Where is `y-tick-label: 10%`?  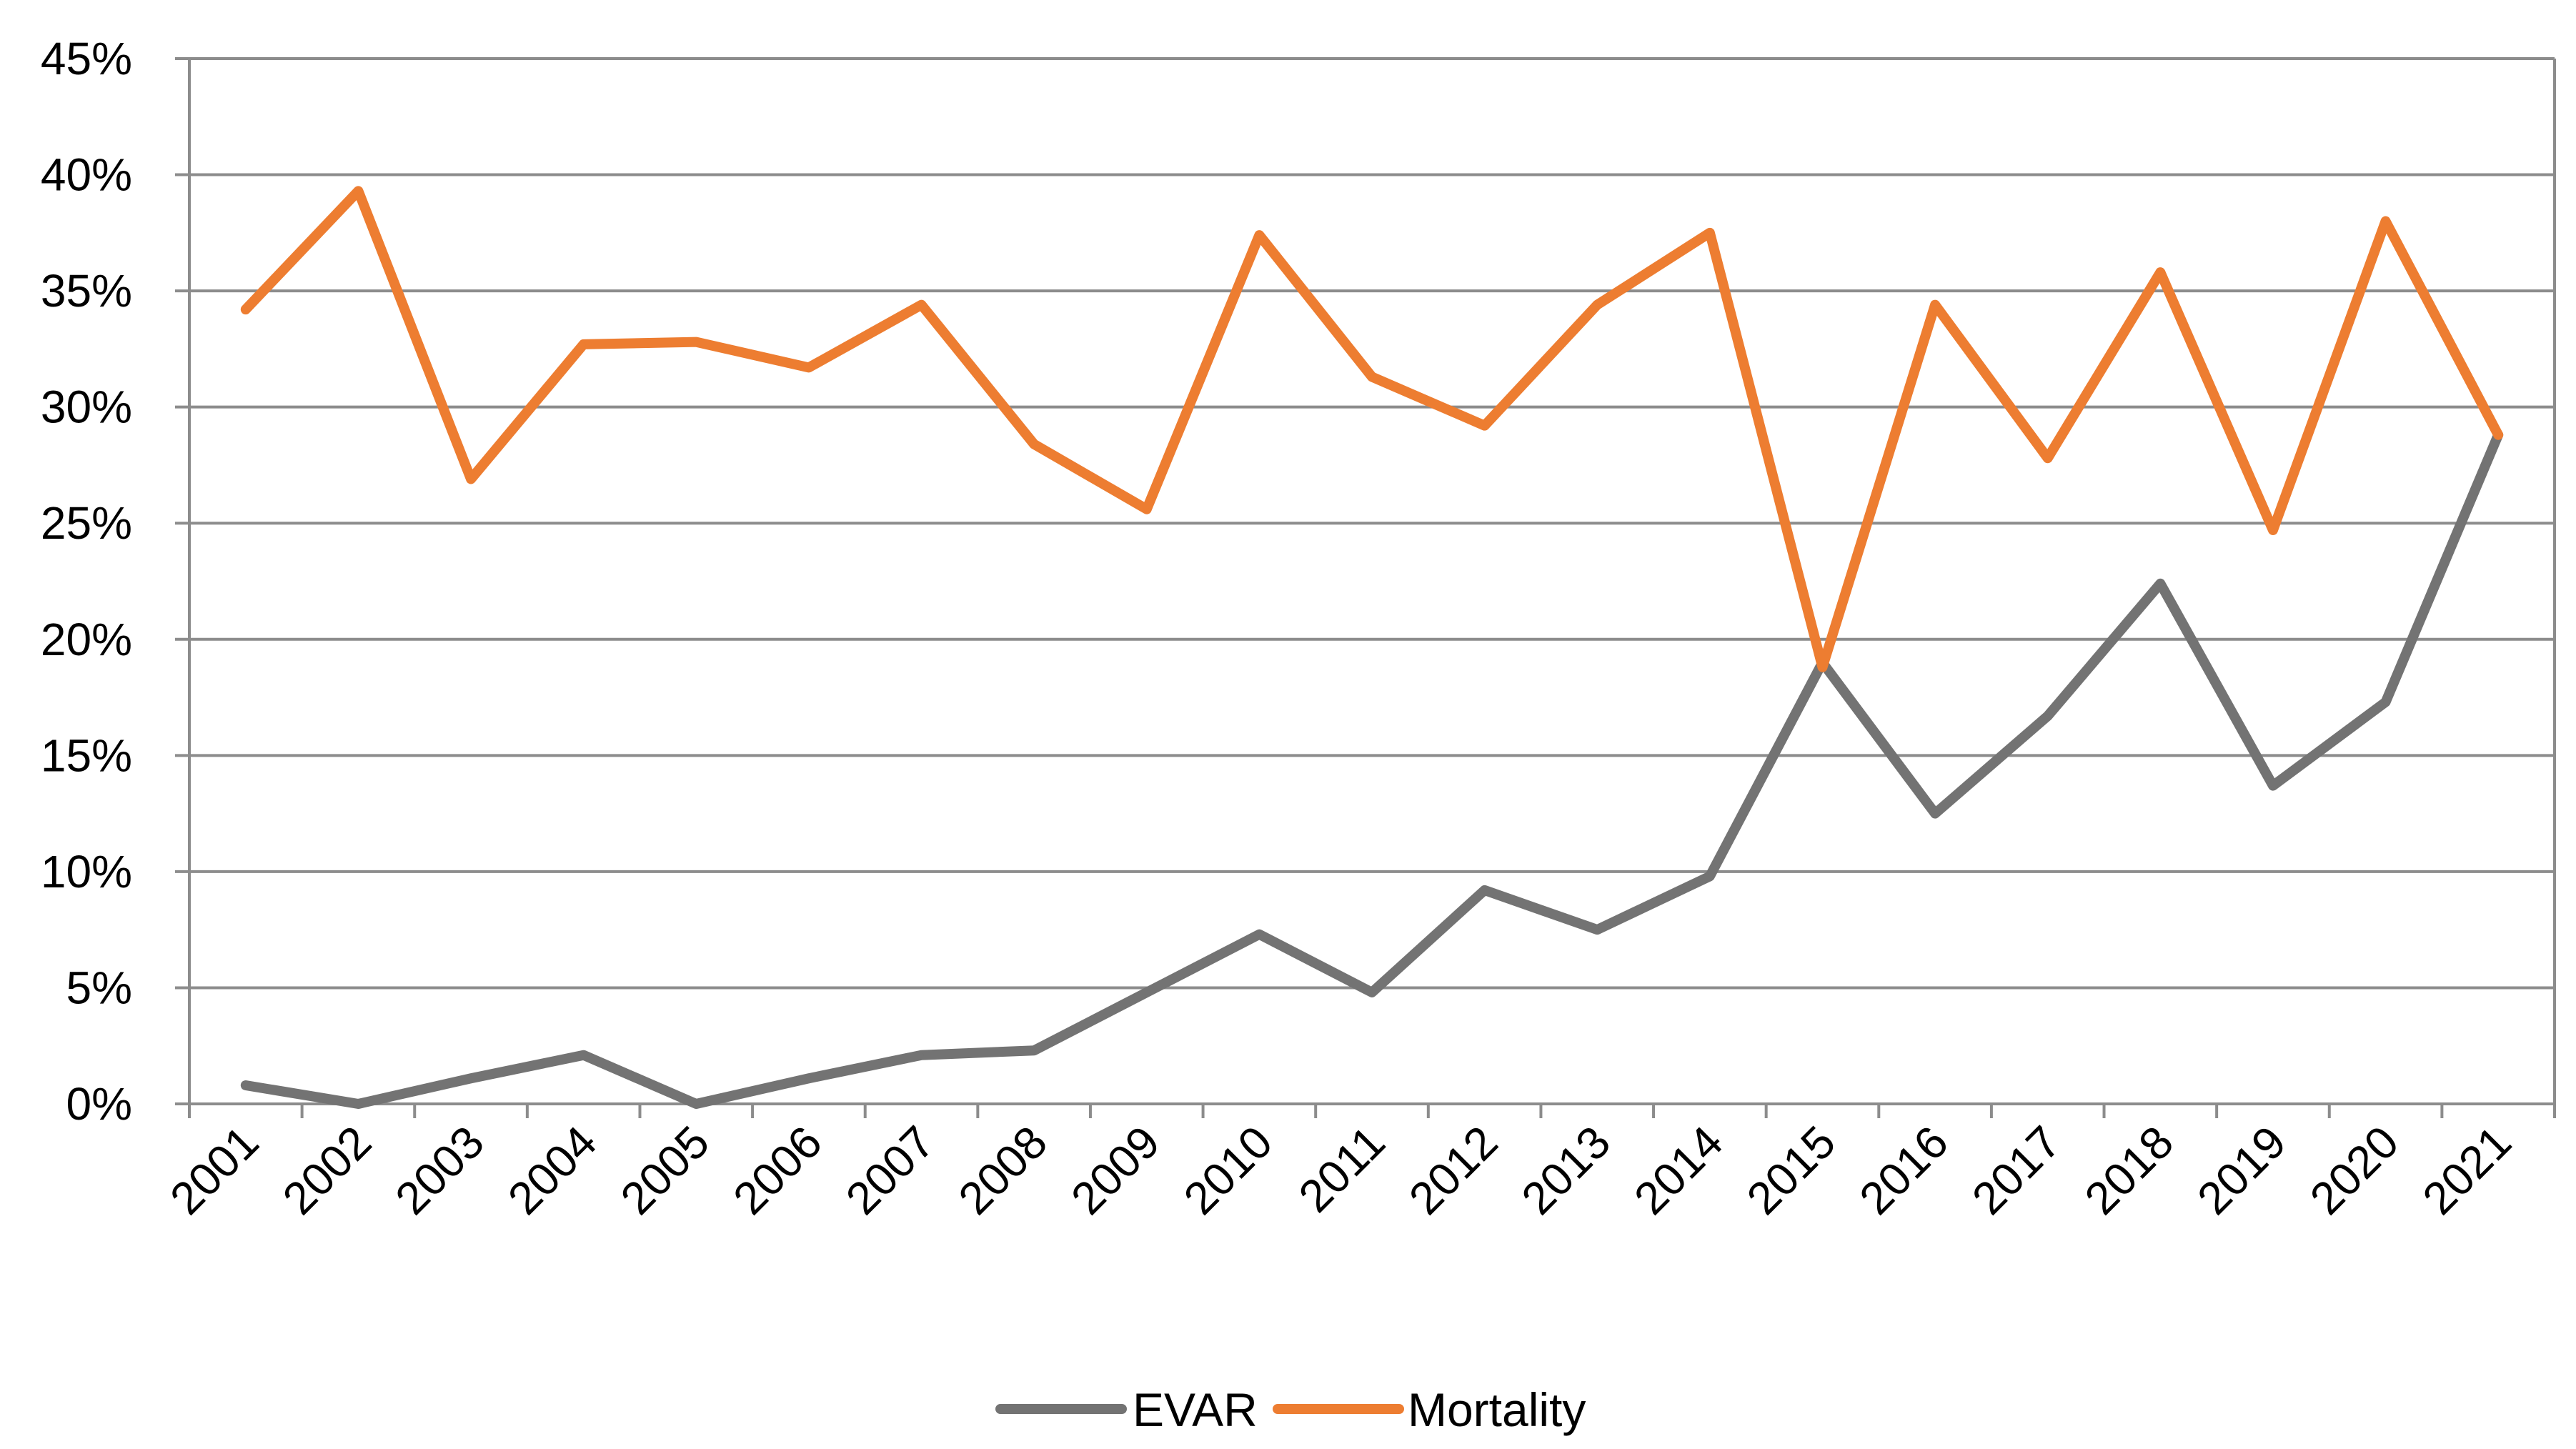 y-tick-label: 10% is located at coordinates (86, 871).